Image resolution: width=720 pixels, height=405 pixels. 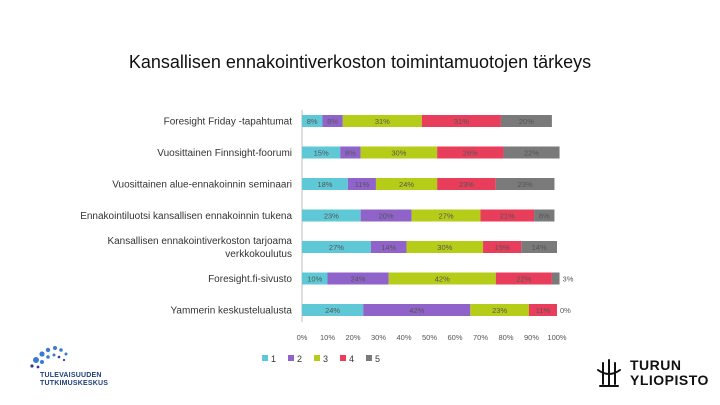 I want to click on legend-label: 2, so click(x=299, y=359).